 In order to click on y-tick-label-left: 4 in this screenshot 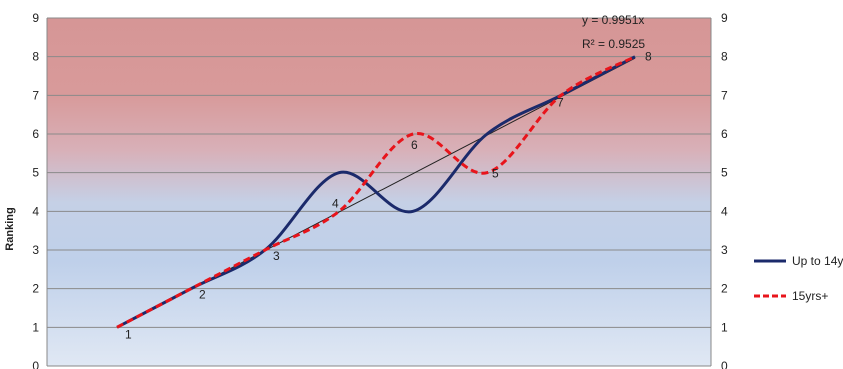, I will do `click(35, 211)`.